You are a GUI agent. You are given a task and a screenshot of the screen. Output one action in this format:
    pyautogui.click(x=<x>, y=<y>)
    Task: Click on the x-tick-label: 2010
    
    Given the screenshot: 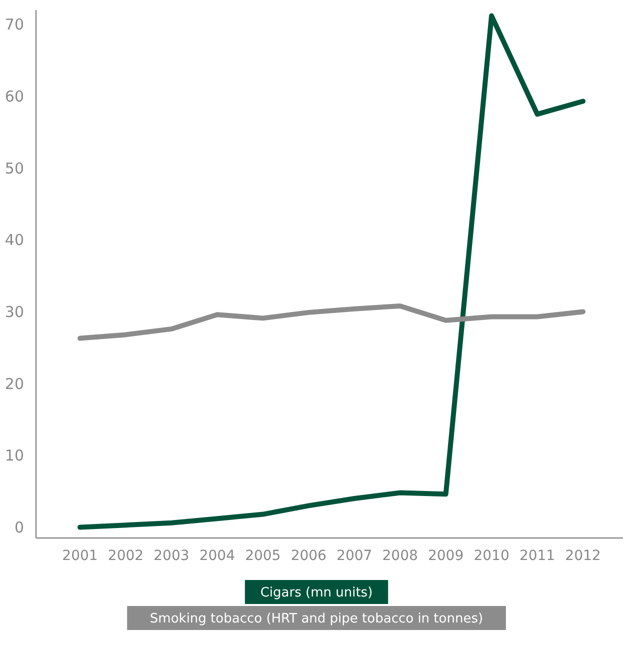 What is the action you would take?
    pyautogui.click(x=492, y=556)
    